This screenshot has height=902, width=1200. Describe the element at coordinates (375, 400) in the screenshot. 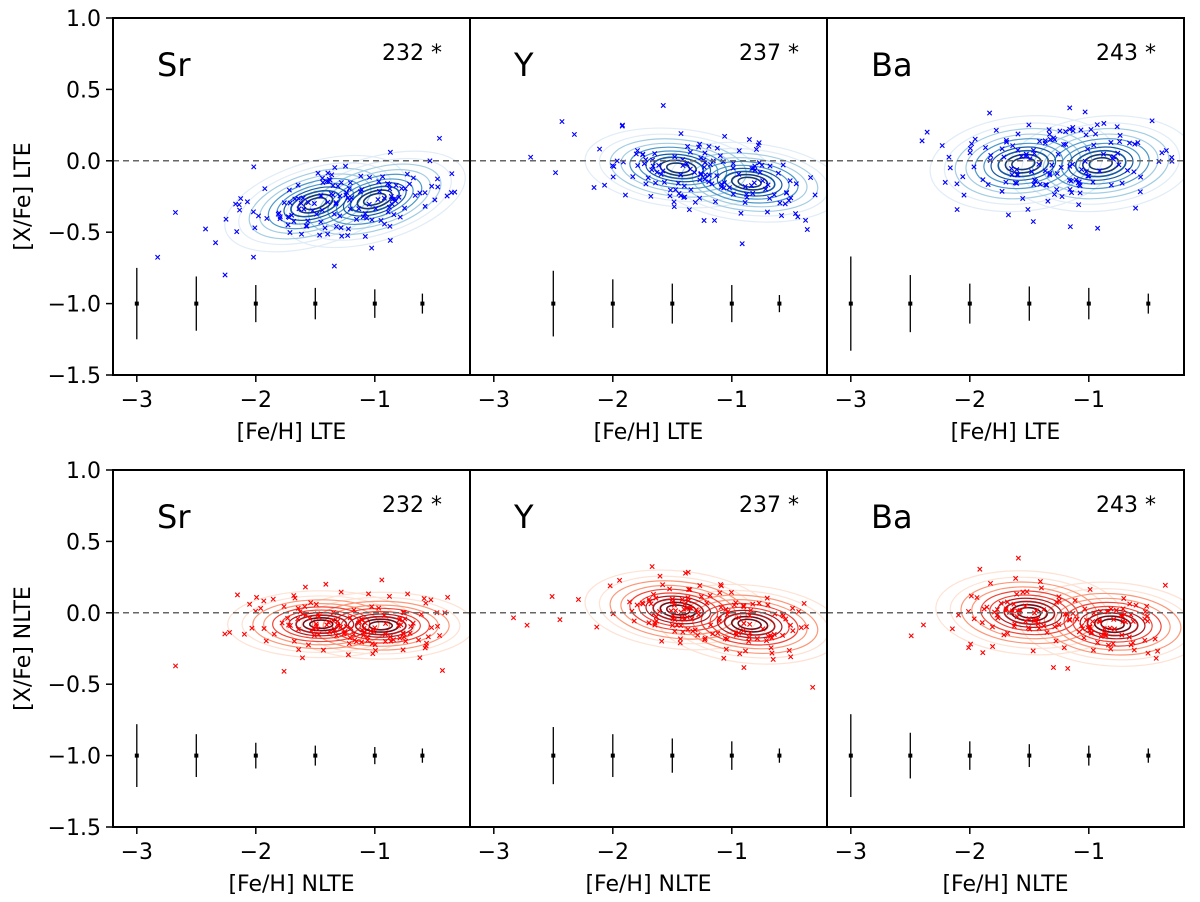

I see `x-tick-label: −1` at that location.